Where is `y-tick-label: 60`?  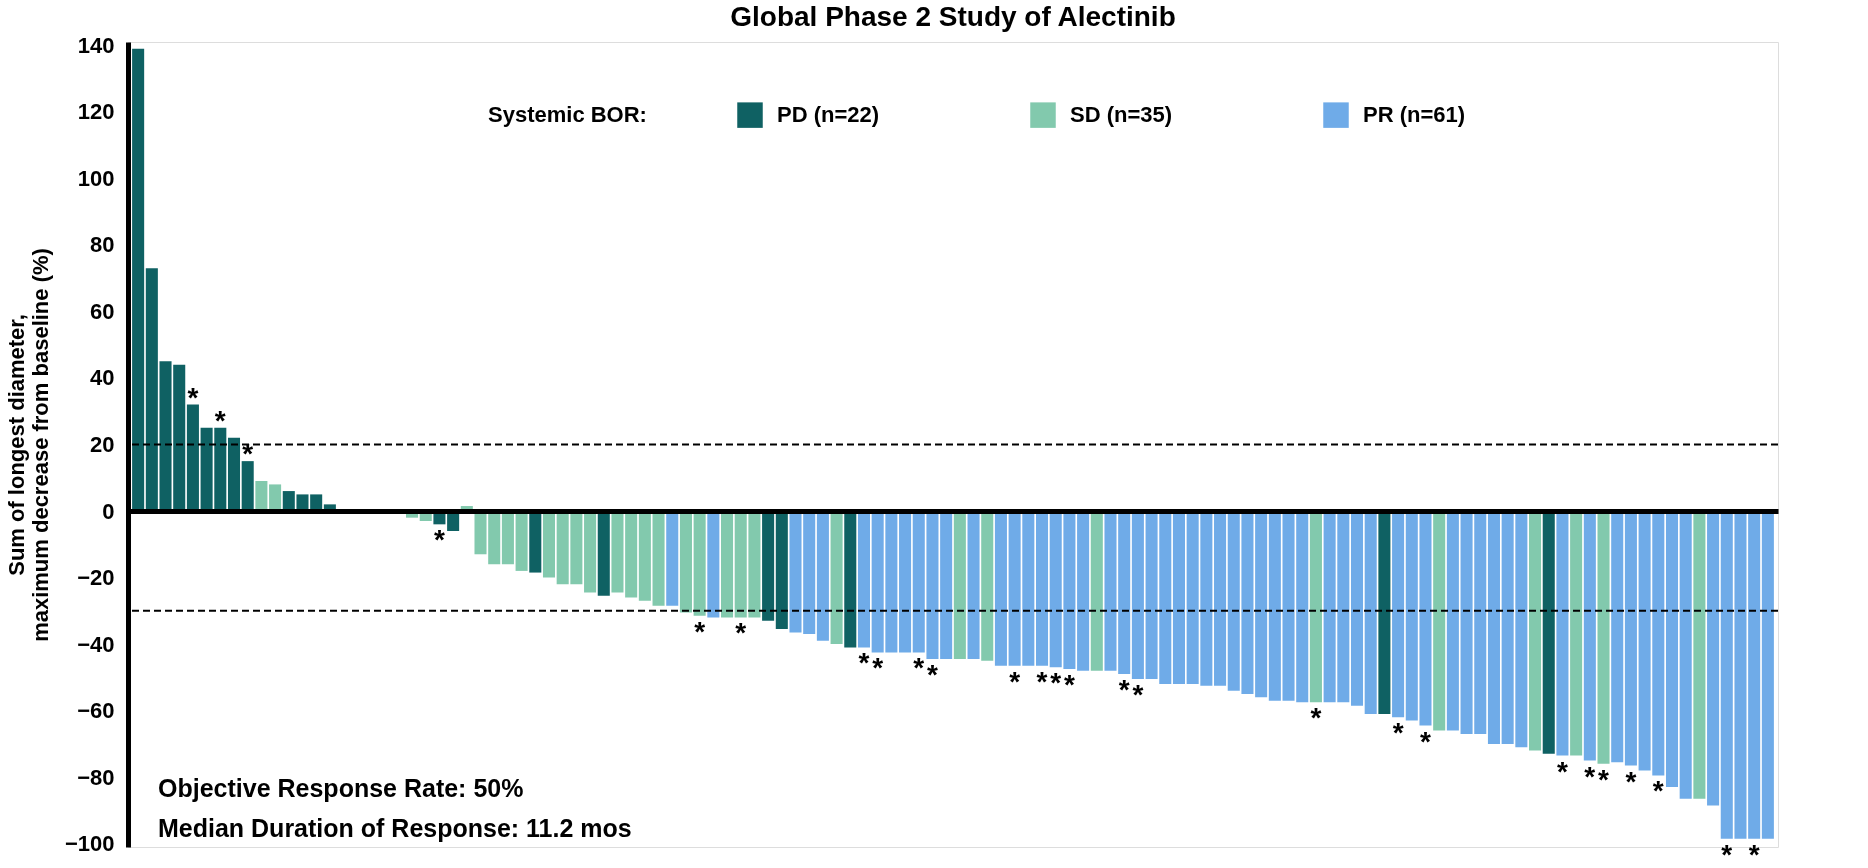
y-tick-label: 60 is located at coordinates (102, 311).